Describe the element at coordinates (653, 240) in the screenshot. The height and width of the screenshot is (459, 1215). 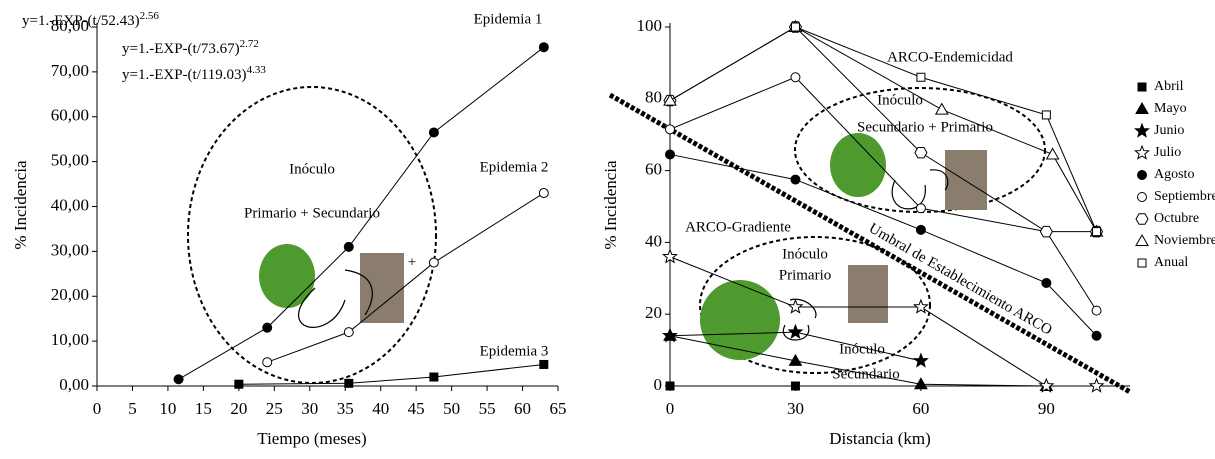
I see `y-tick-label: 40` at that location.